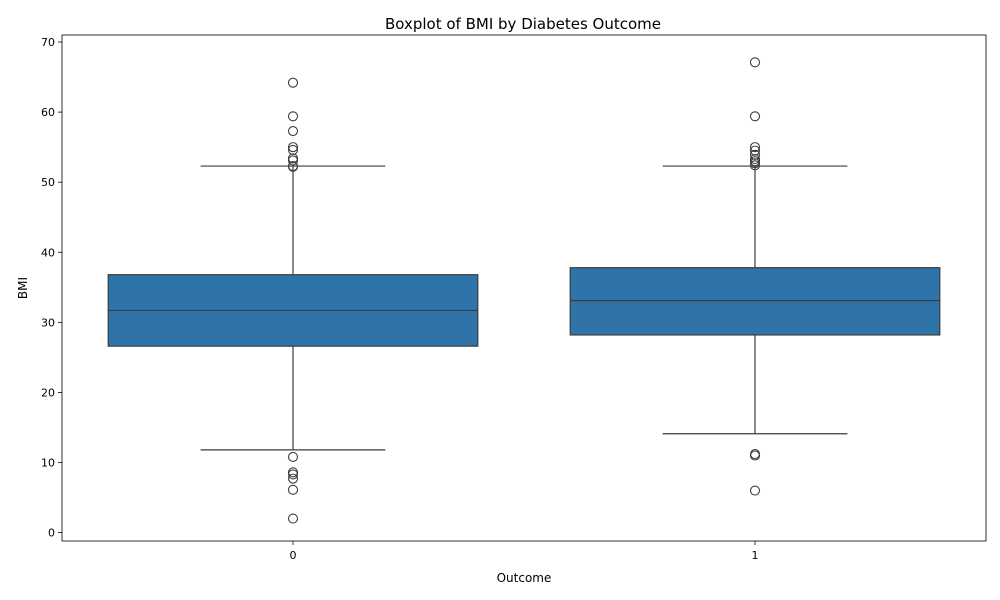 The width and height of the screenshot is (1000, 600). What do you see at coordinates (51, 533) in the screenshot?
I see `y-tick-label: 0` at bounding box center [51, 533].